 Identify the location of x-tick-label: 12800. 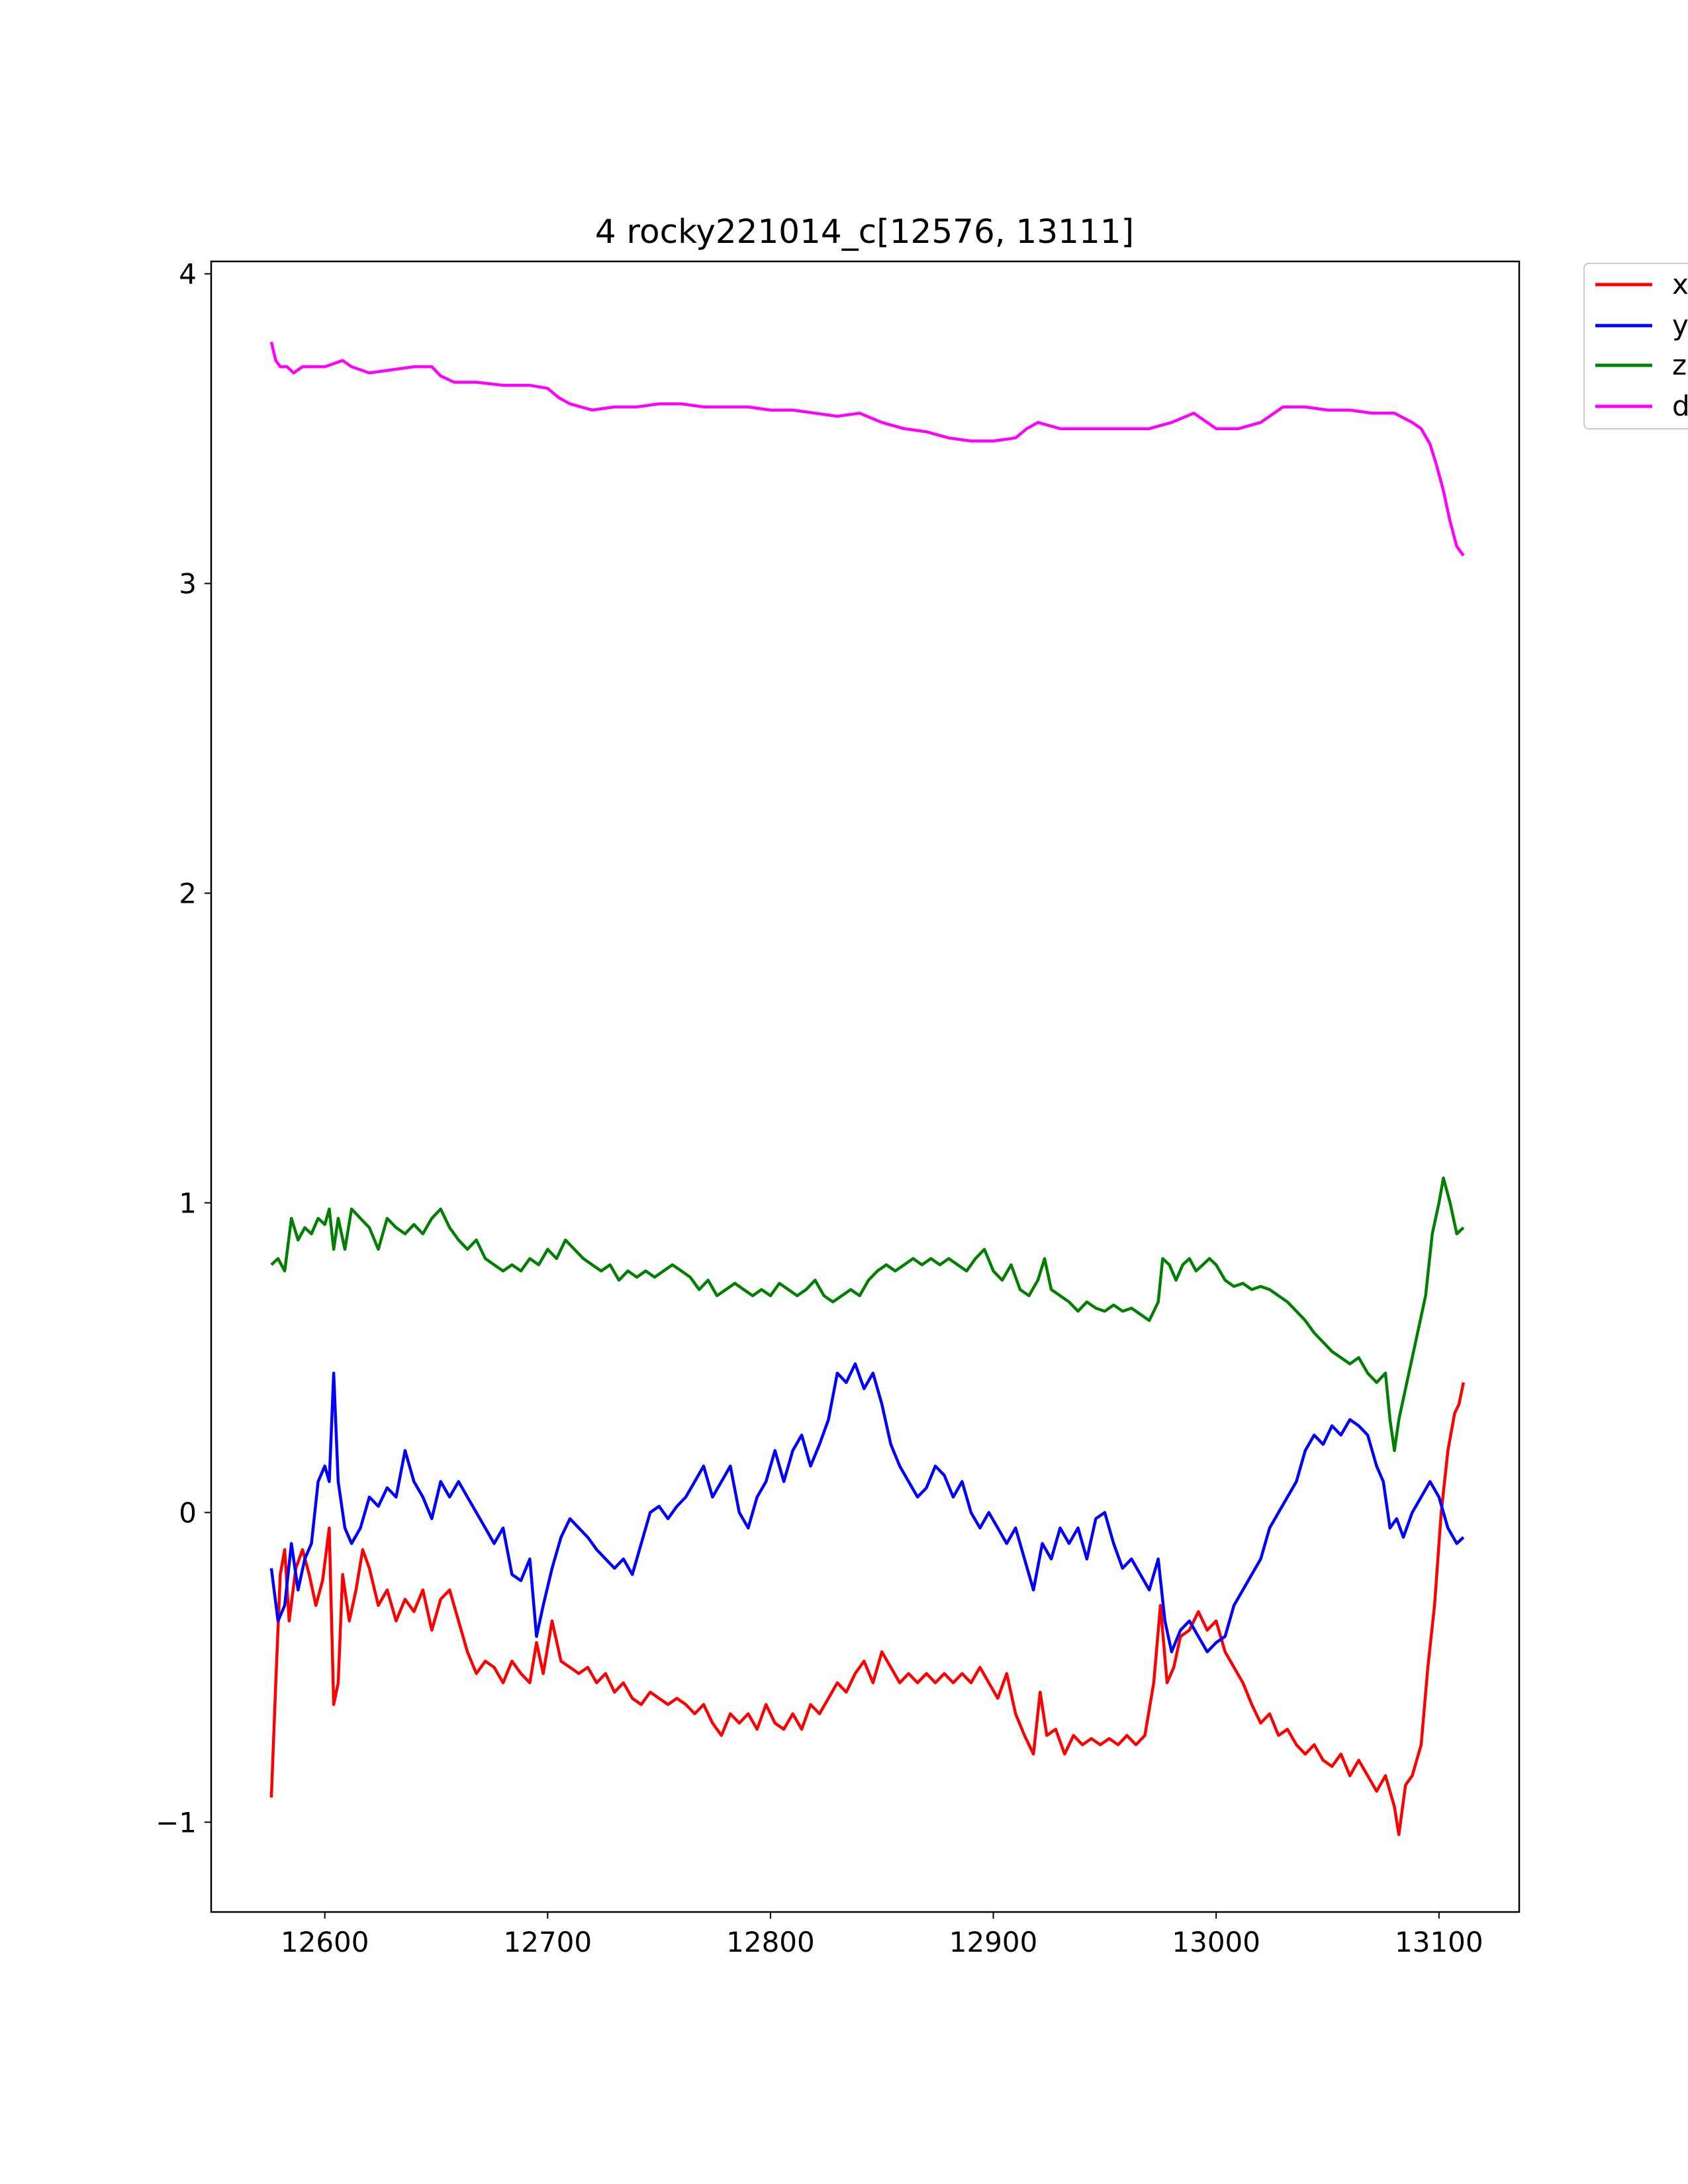
(770, 1942).